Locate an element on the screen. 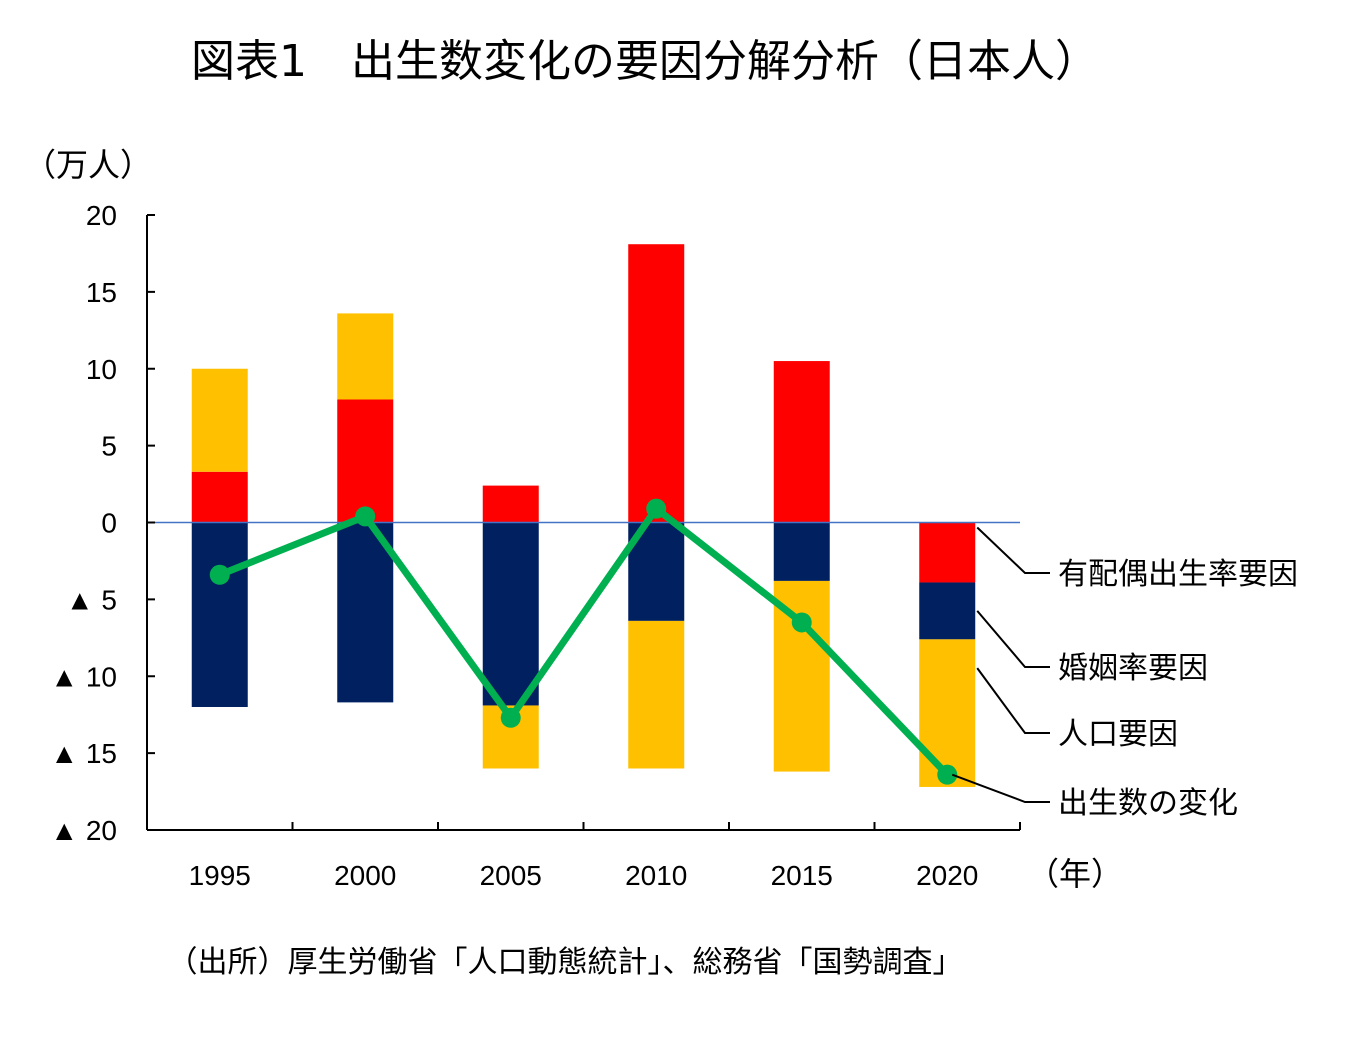  bar-1-2015 is located at coordinates (801, 551).